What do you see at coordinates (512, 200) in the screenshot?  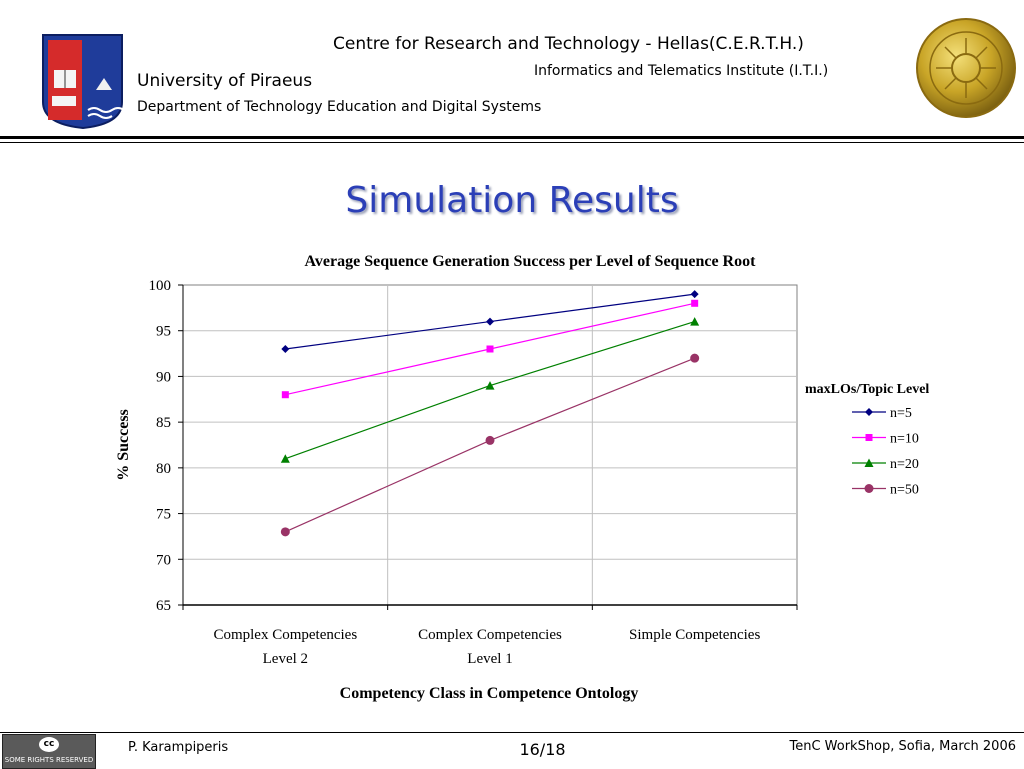 I see `slide-title: Simulation Results` at bounding box center [512, 200].